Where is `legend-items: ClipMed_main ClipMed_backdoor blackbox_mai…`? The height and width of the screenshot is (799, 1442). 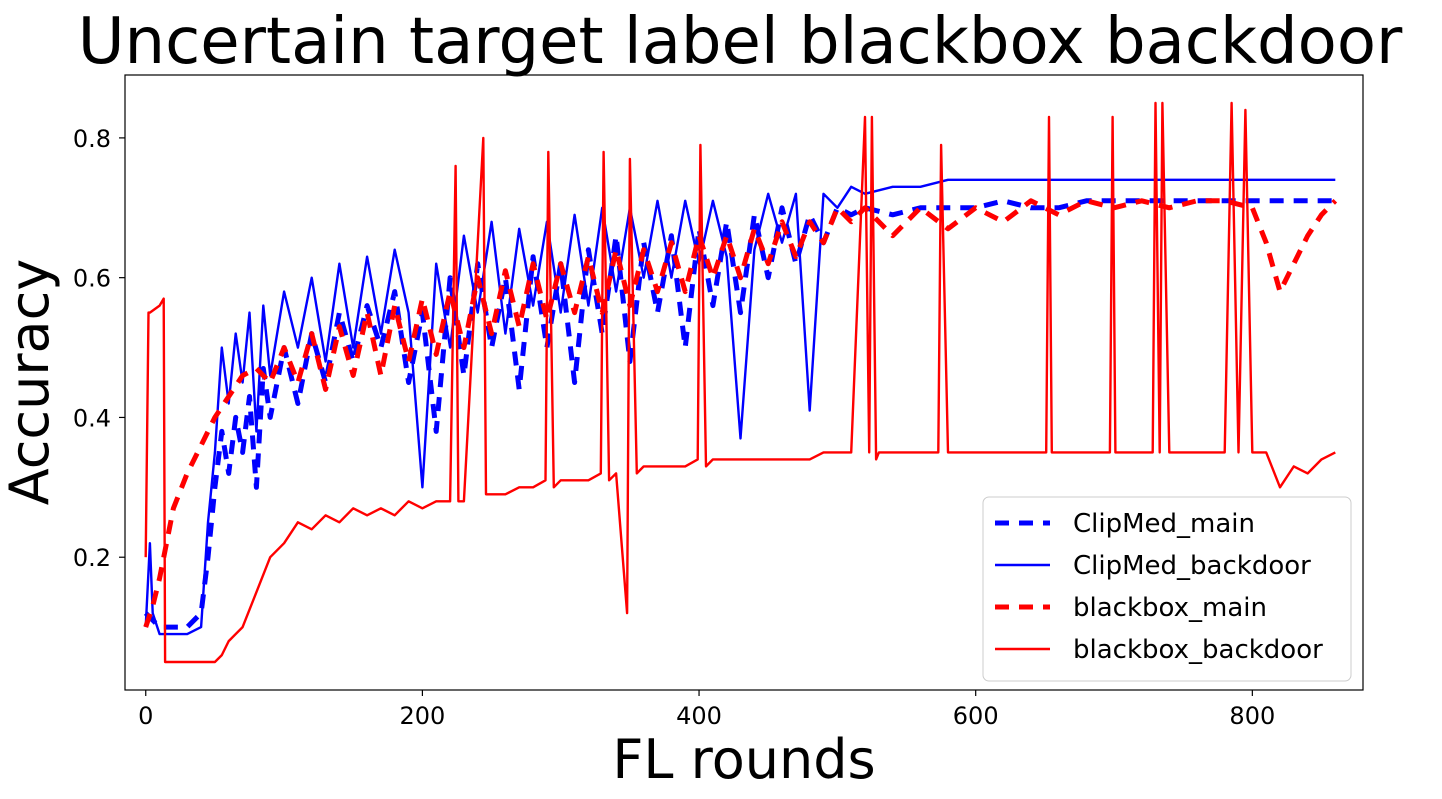 legend-items: ClipMed_main ClipMed_backdoor blackbox_mai… is located at coordinates (1159, 587).